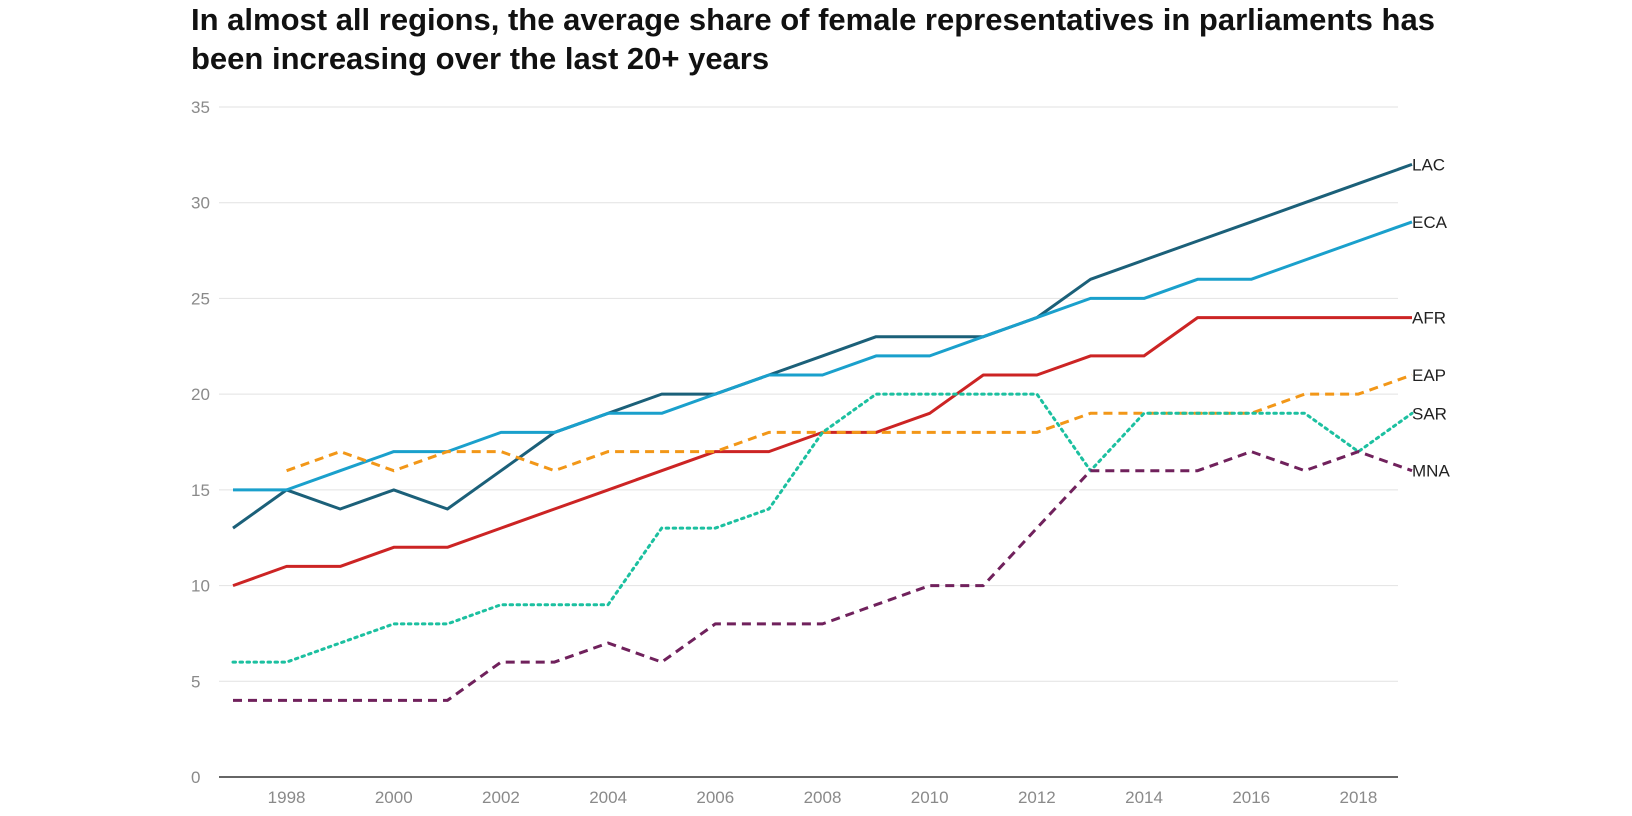 This screenshot has height=816, width=1632. Describe the element at coordinates (849, 423) in the screenshot. I see `series-line-eap` at that location.